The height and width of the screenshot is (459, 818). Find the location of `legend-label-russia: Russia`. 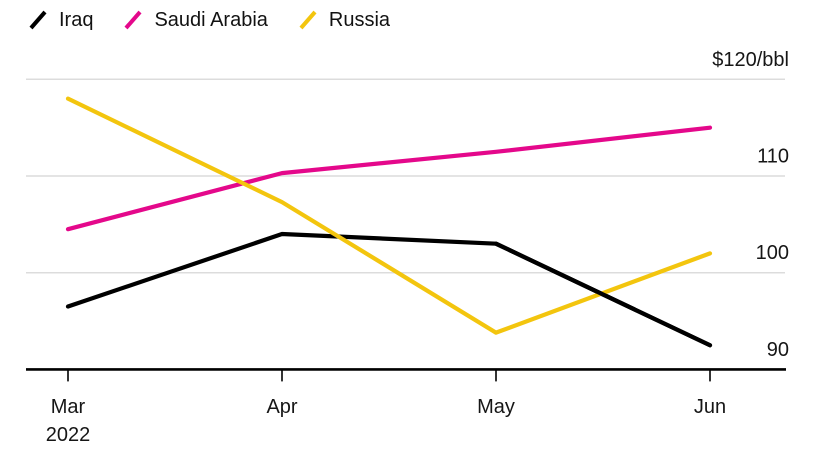

legend-label-russia: Russia is located at coordinates (359, 20).